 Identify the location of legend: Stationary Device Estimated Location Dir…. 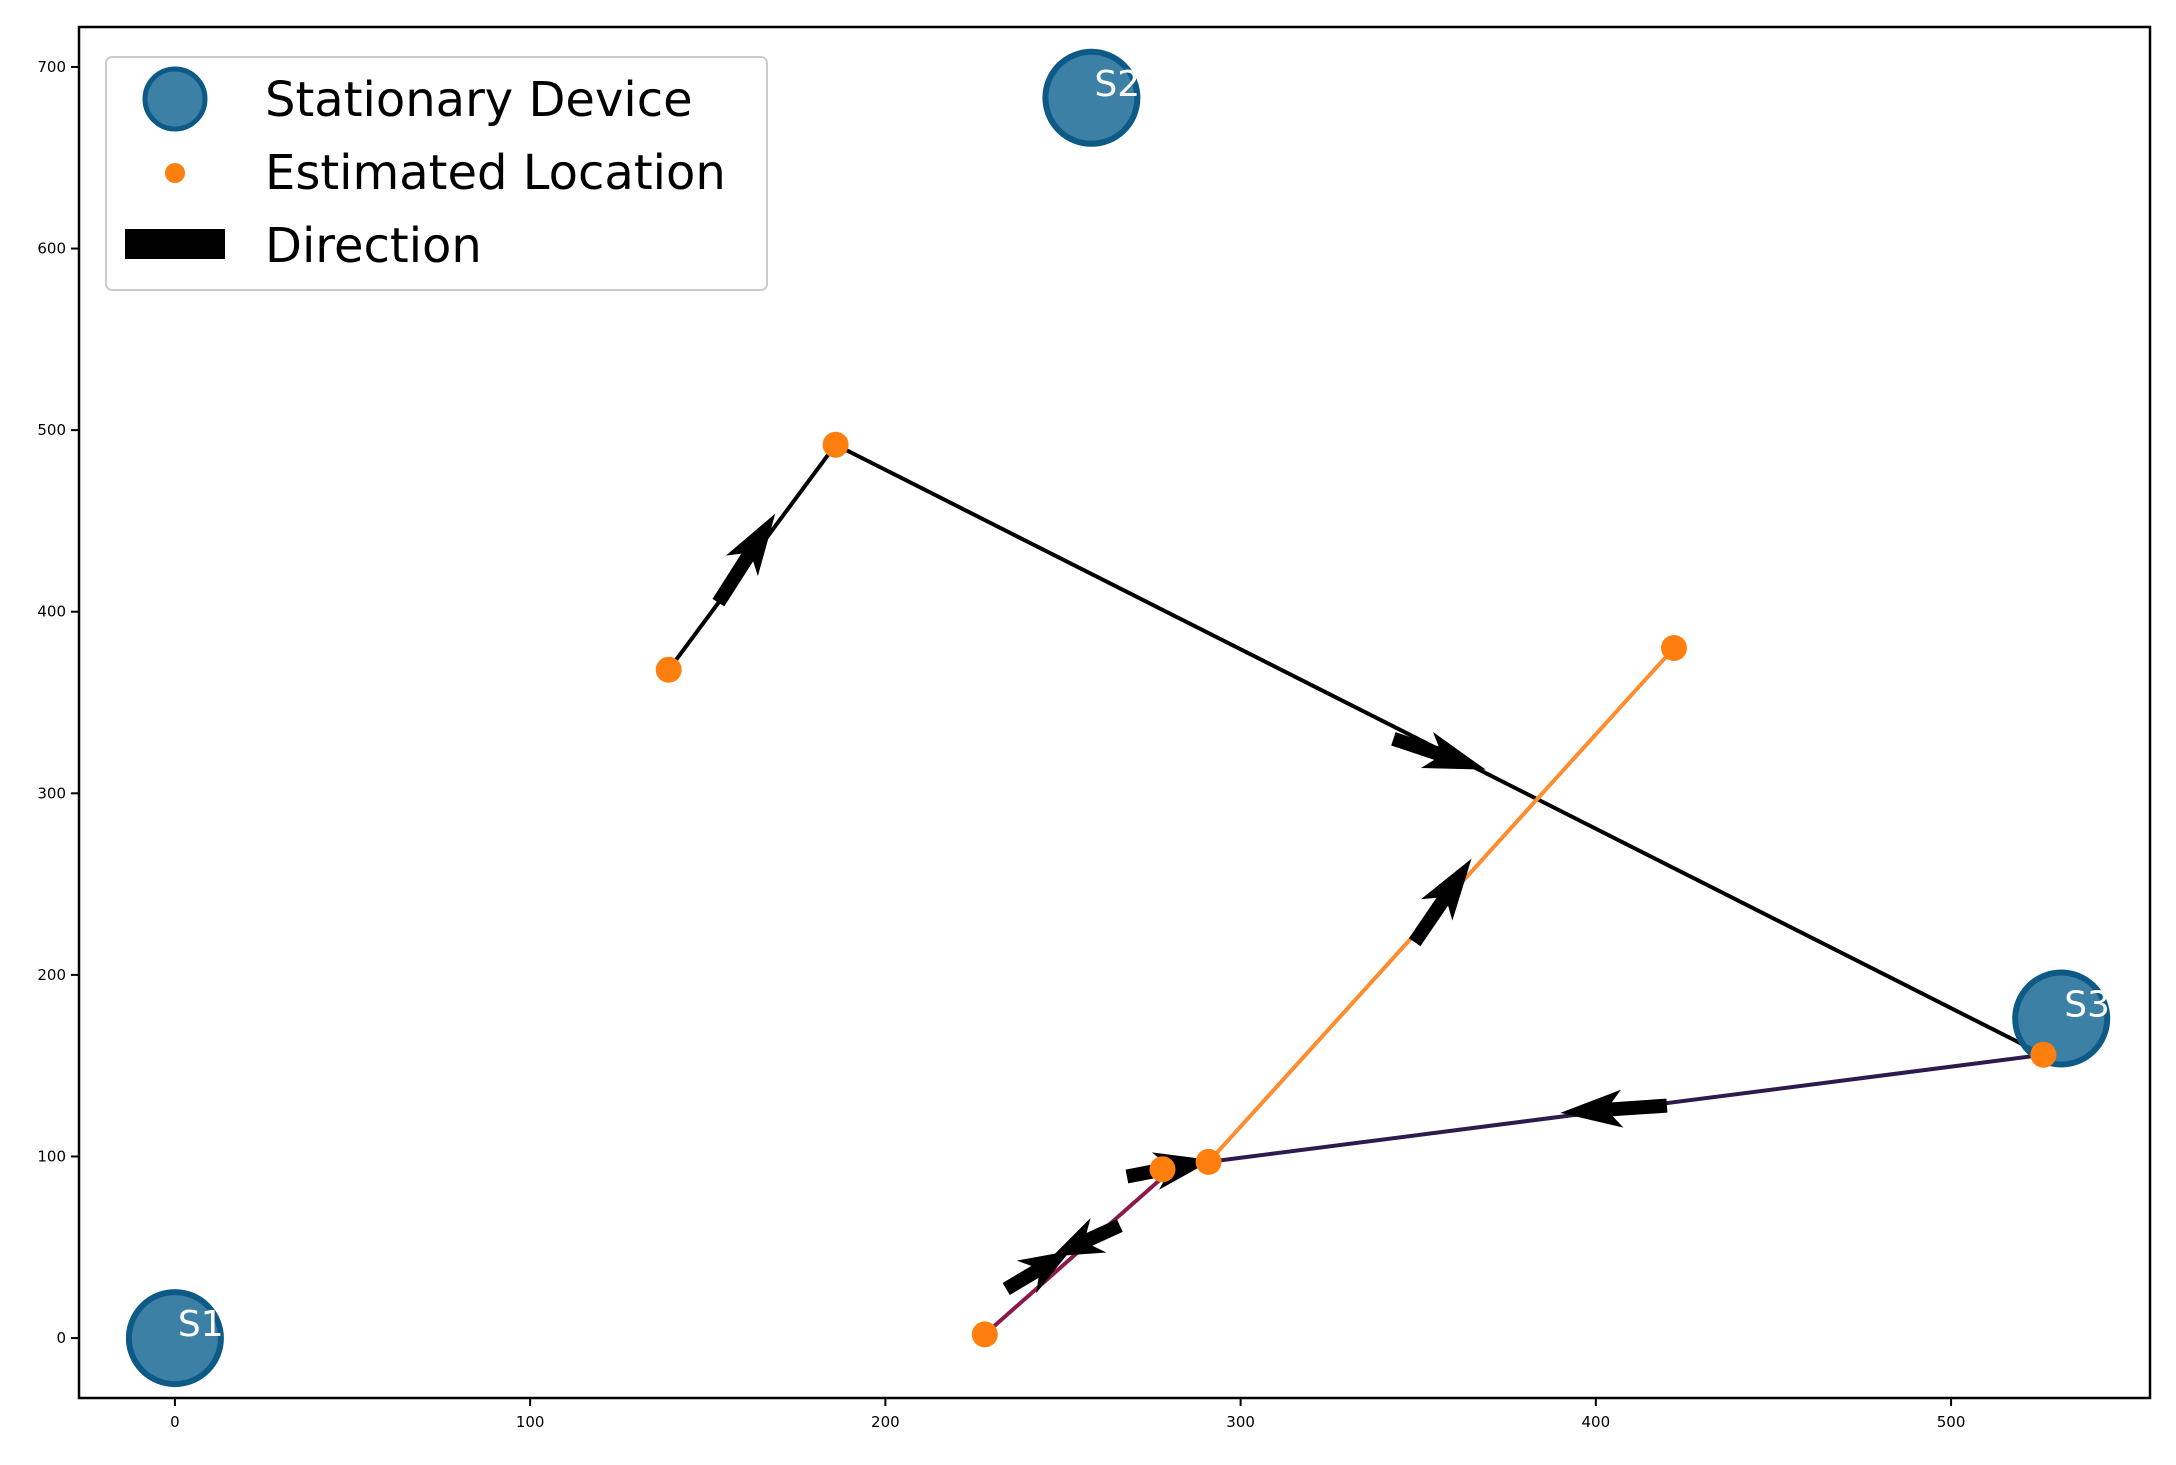
(436, 173).